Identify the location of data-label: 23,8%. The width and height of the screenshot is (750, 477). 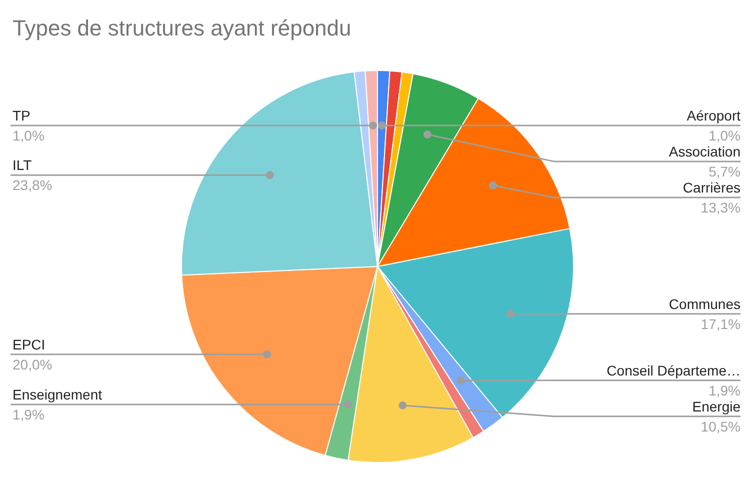
(32, 185).